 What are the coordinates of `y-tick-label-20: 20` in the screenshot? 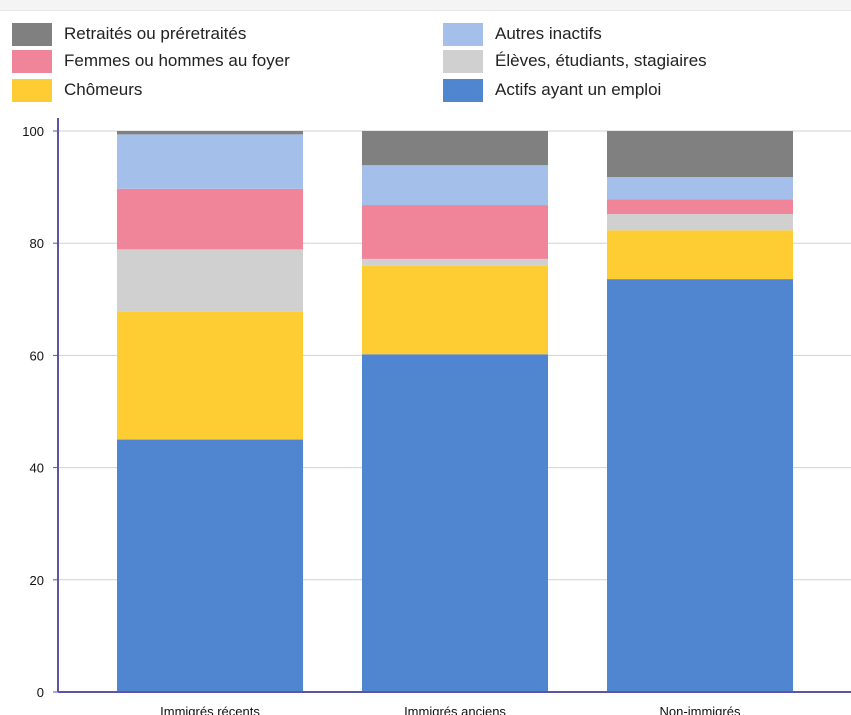 It's located at (37, 580).